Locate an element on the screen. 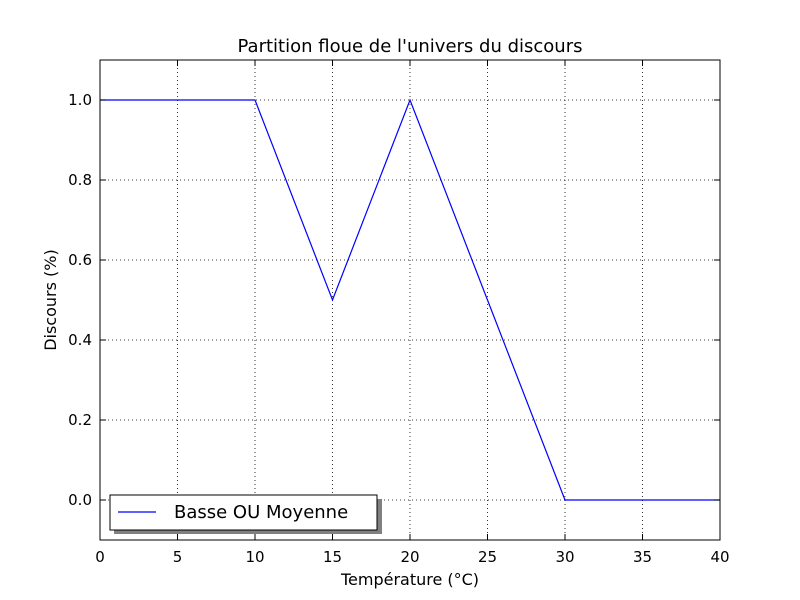 The height and width of the screenshot is (600, 800). x-tick-label: 35 is located at coordinates (642, 557).